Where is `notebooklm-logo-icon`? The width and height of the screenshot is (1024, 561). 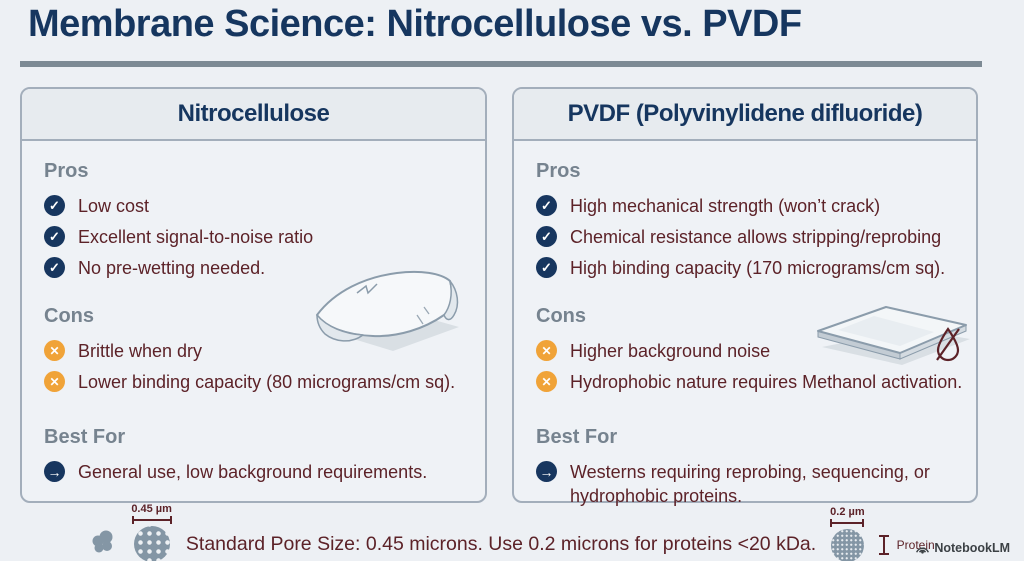 notebooklm-logo-icon is located at coordinates (923, 550).